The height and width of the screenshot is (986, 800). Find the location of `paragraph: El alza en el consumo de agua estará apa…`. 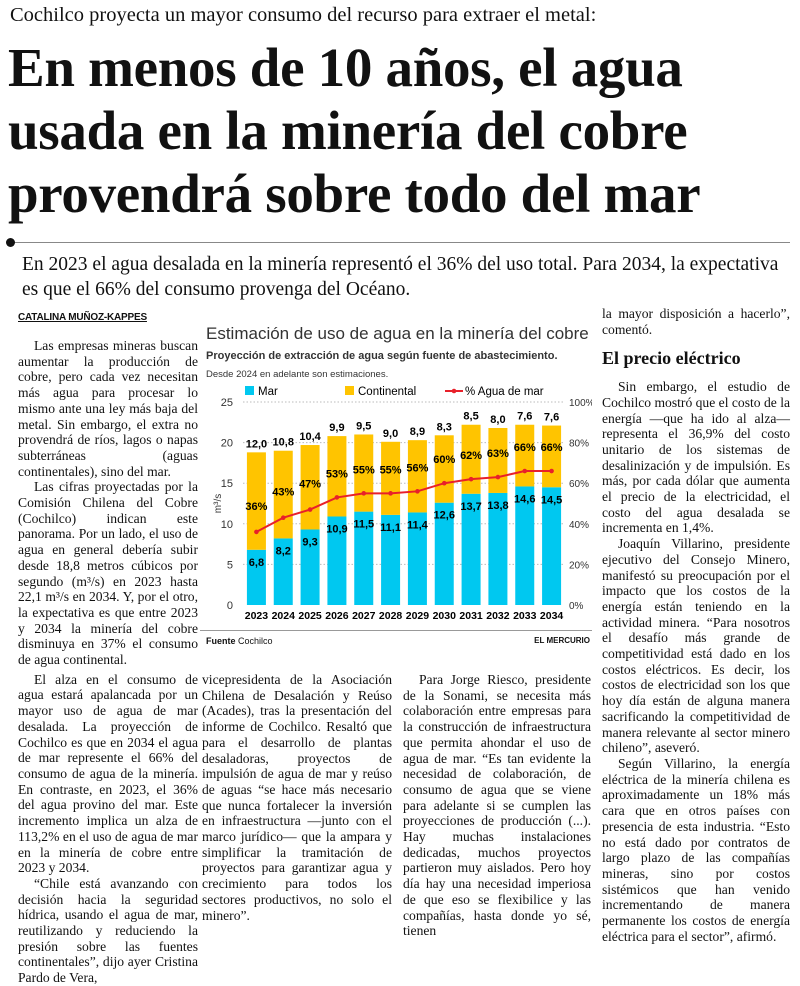

paragraph: El alza en el consumo de agua estará apa… is located at coordinates (108, 773).